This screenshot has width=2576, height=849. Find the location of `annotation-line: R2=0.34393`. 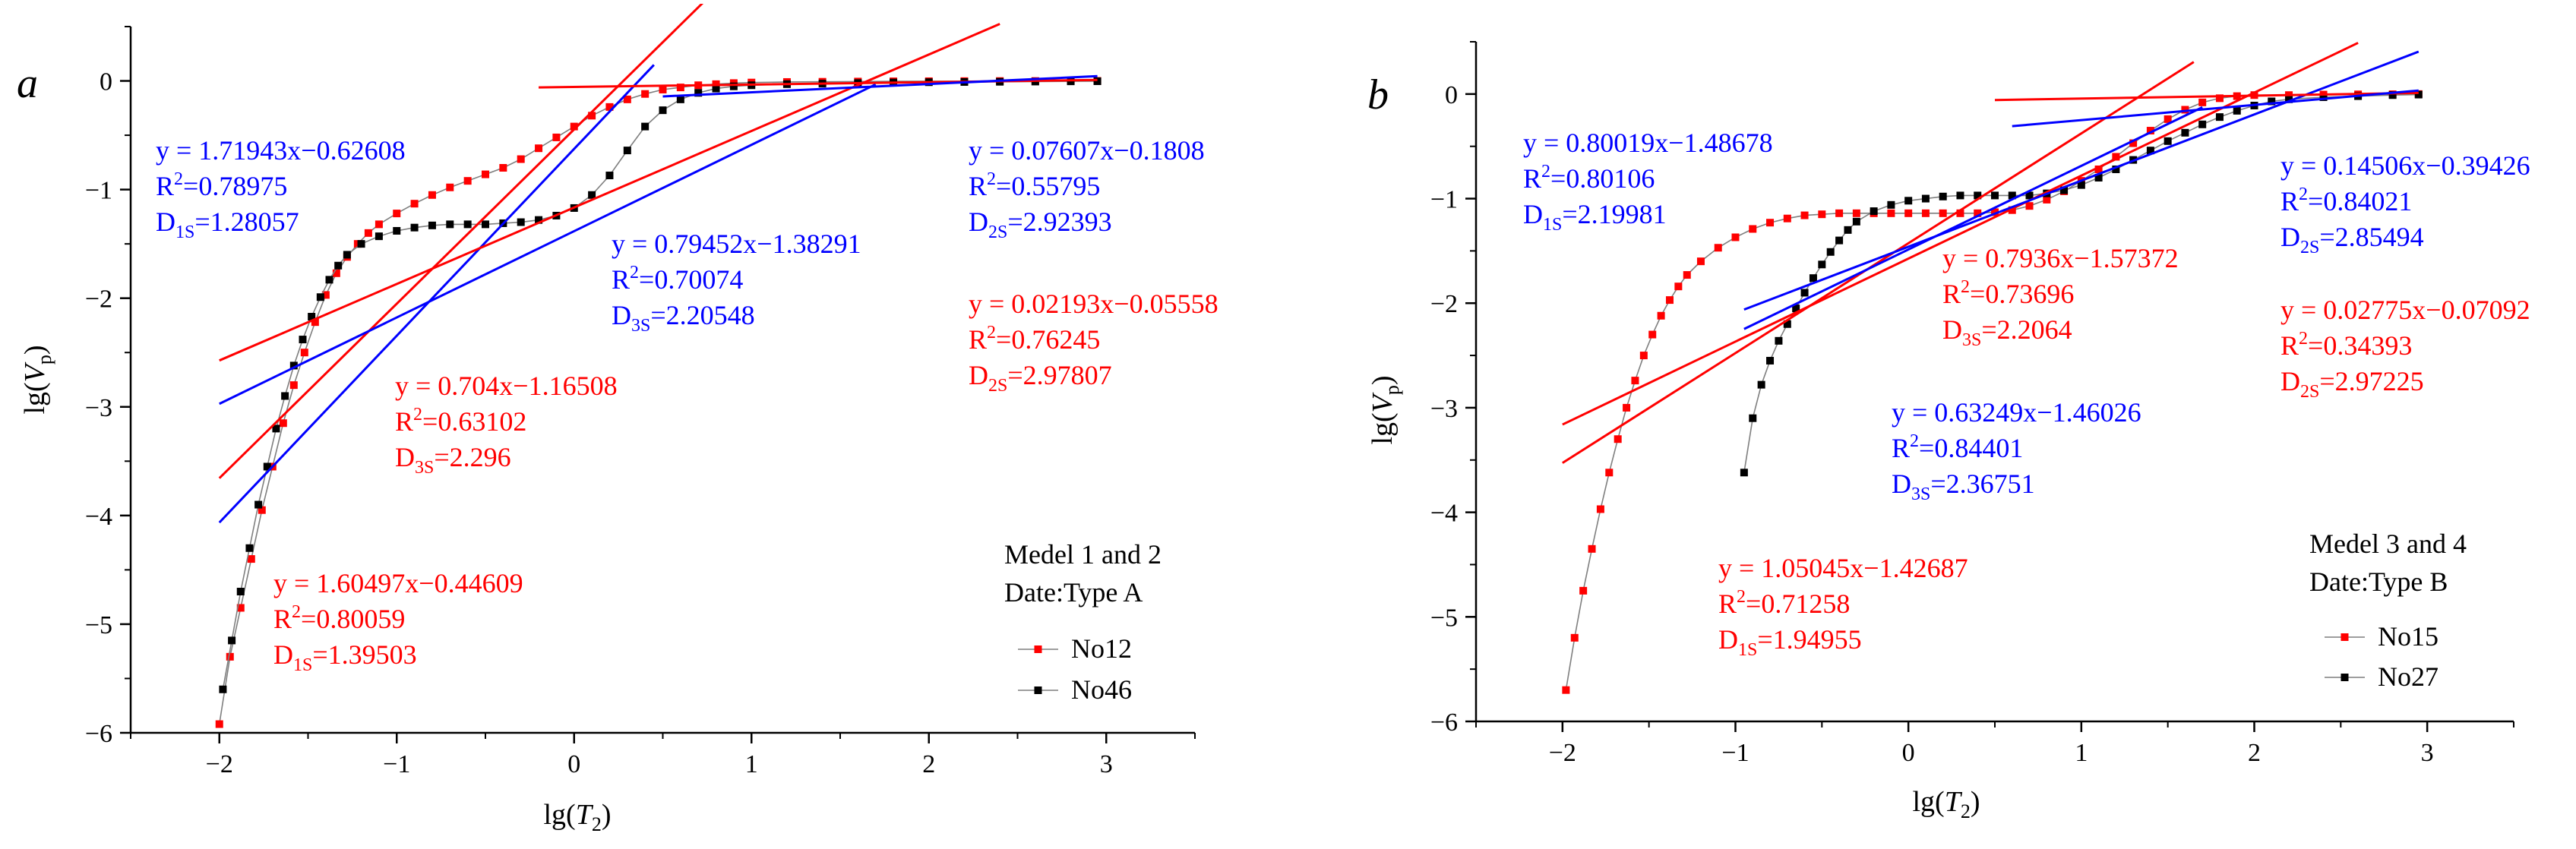

annotation-line: R2=0.34393 is located at coordinates (2346, 345).